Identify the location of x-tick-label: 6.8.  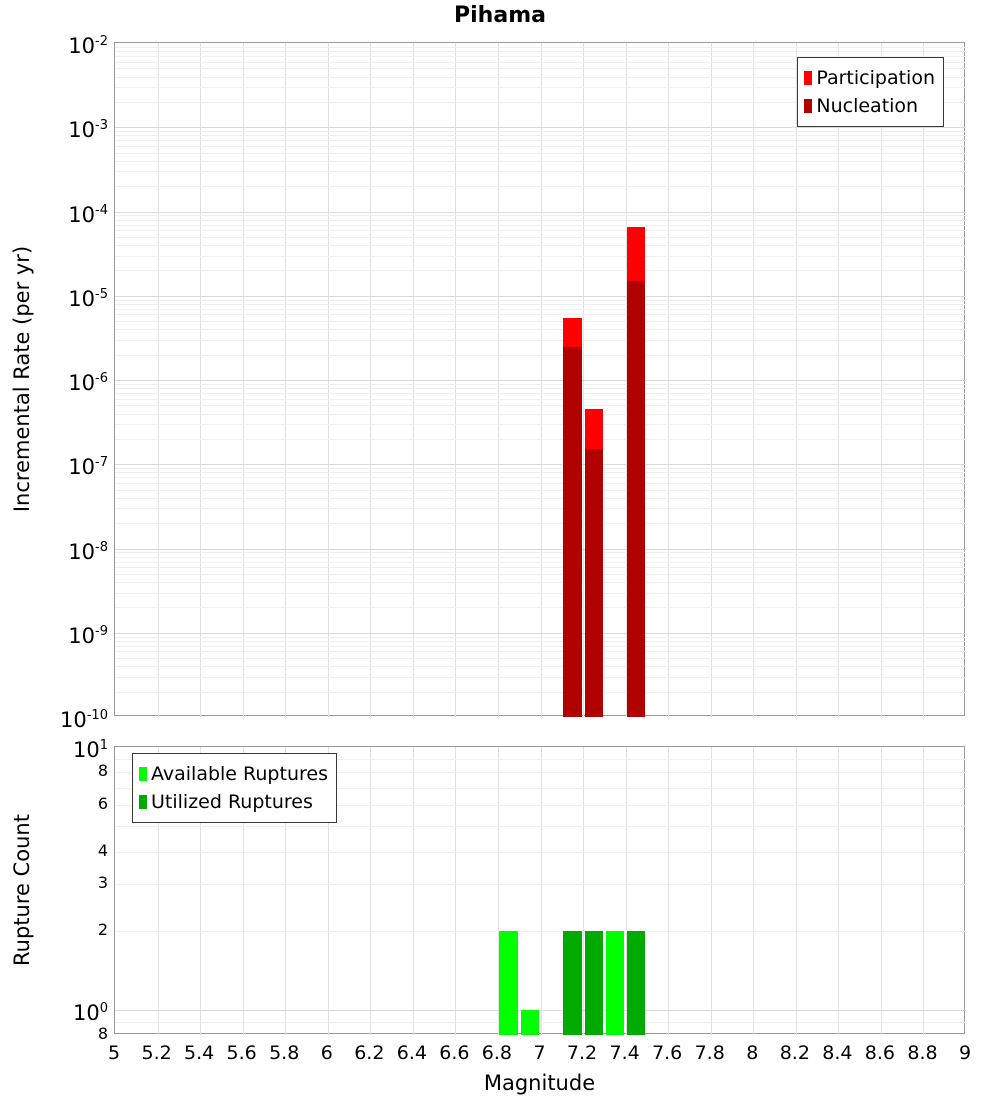
(496, 1053).